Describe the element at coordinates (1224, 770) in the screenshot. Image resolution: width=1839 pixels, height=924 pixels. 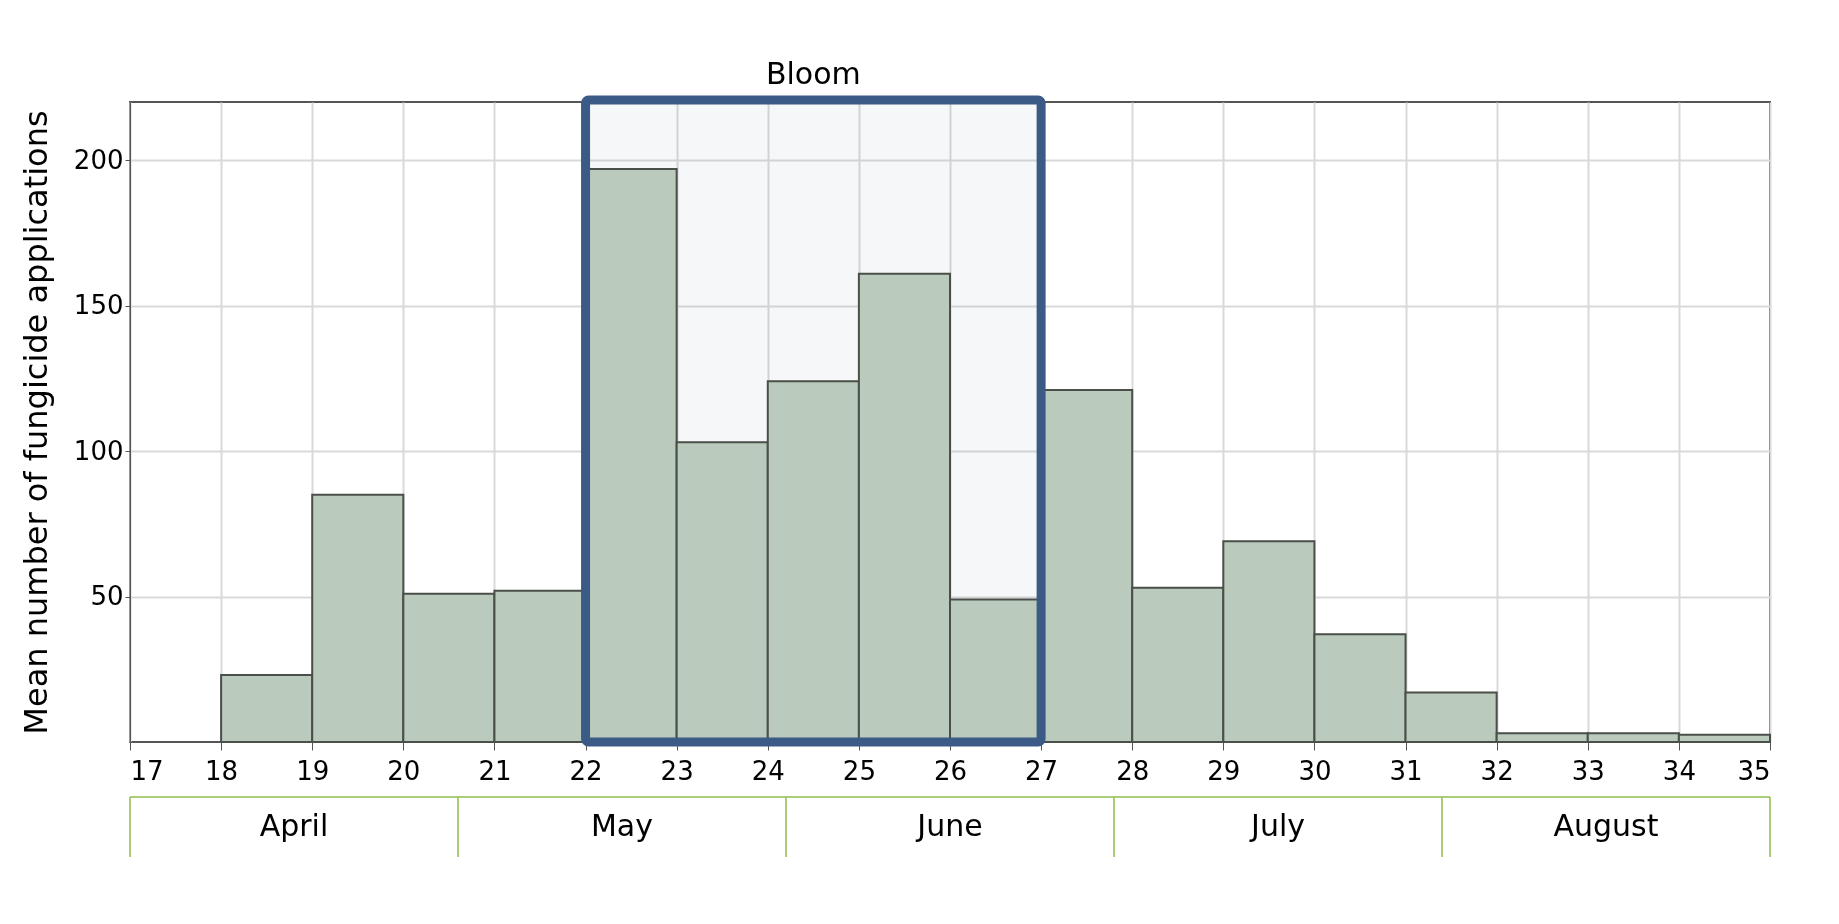
I see `x-tick-label: 29` at that location.